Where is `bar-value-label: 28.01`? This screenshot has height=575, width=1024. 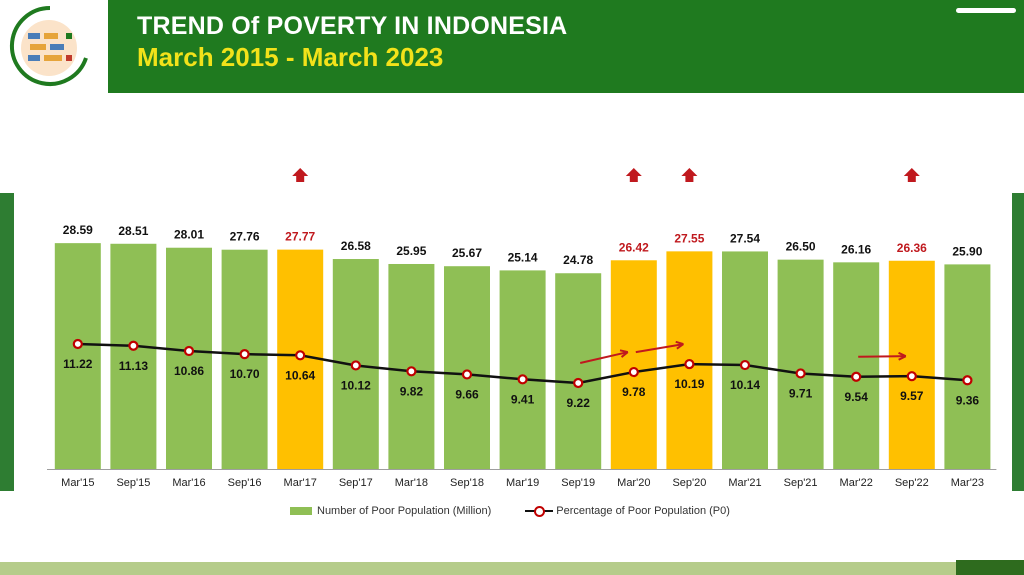 bar-value-label: 28.01 is located at coordinates (189, 235).